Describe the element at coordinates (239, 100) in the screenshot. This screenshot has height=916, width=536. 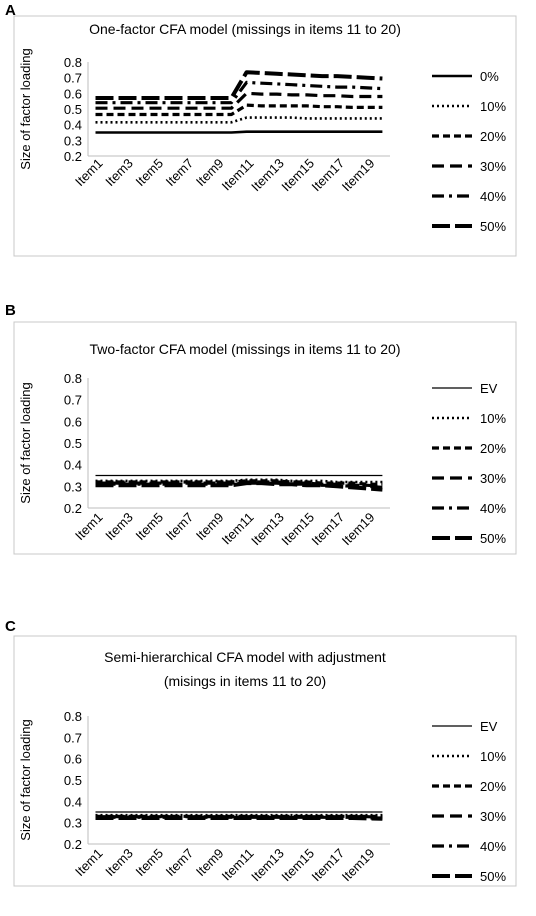
I see `series-line-30pct` at that location.